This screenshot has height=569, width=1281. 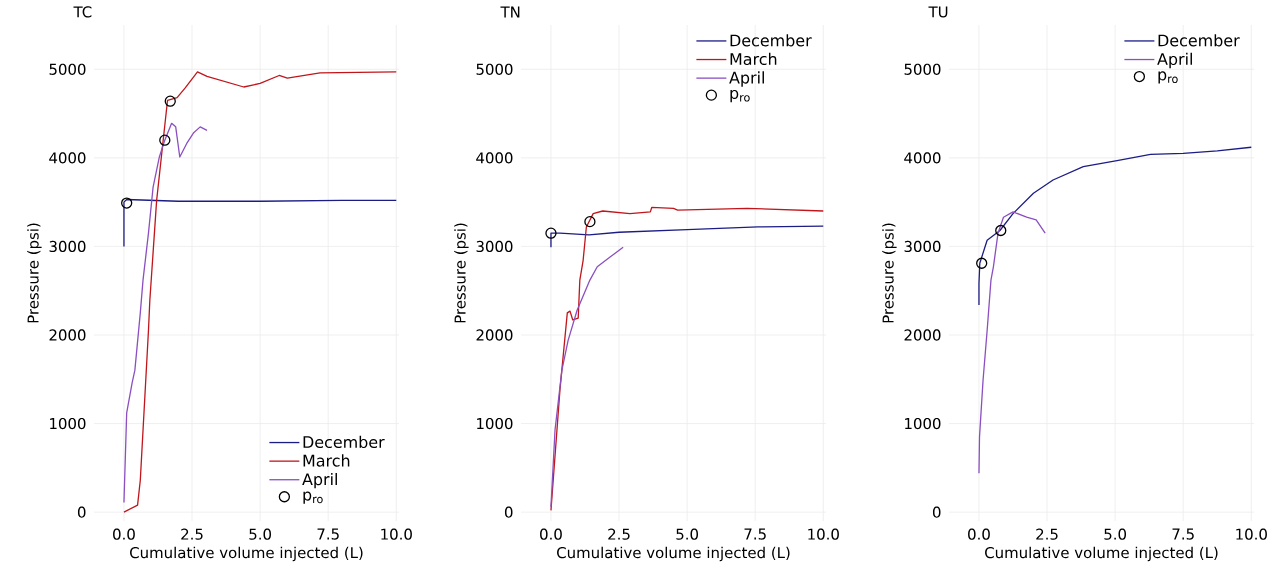 What do you see at coordinates (510, 12) in the screenshot?
I see `chart-title: TN` at bounding box center [510, 12].